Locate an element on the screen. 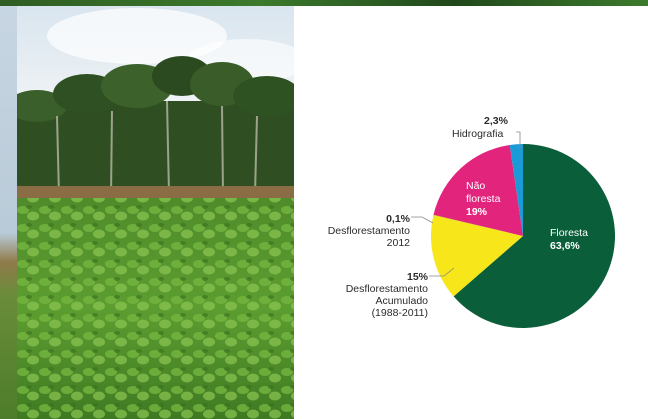 Image resolution: width=648 pixels, height=419 pixels. pie-slice-desflorestamento-2012 is located at coordinates (478, 225).